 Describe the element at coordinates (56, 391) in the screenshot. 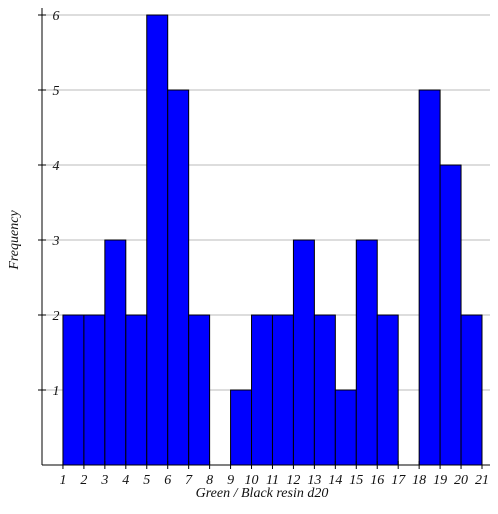

I see `y-tick-label: 1` at that location.